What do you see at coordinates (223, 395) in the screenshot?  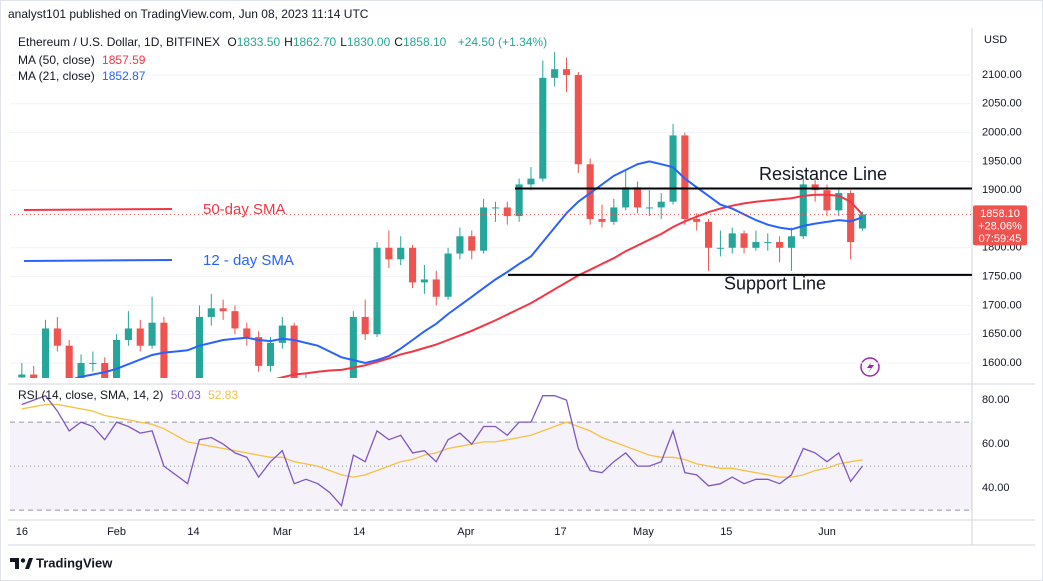 I see `rsi-sma-value: 52.83` at bounding box center [223, 395].